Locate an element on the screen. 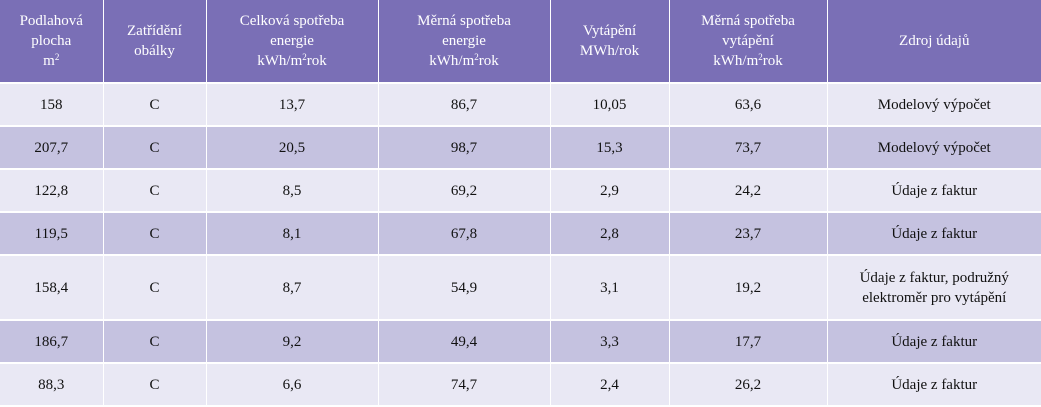 Image resolution: width=1041 pixels, height=407 pixels. header-heating-line1: Vytápění is located at coordinates (609, 31).